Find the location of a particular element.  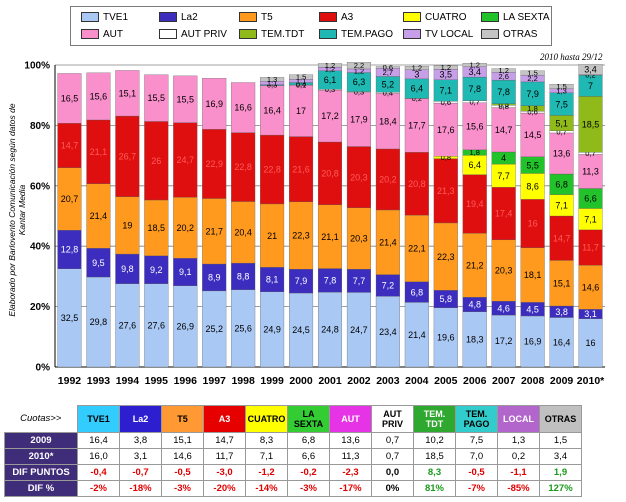

table-cell: 0,7 is located at coordinates (392, 456).